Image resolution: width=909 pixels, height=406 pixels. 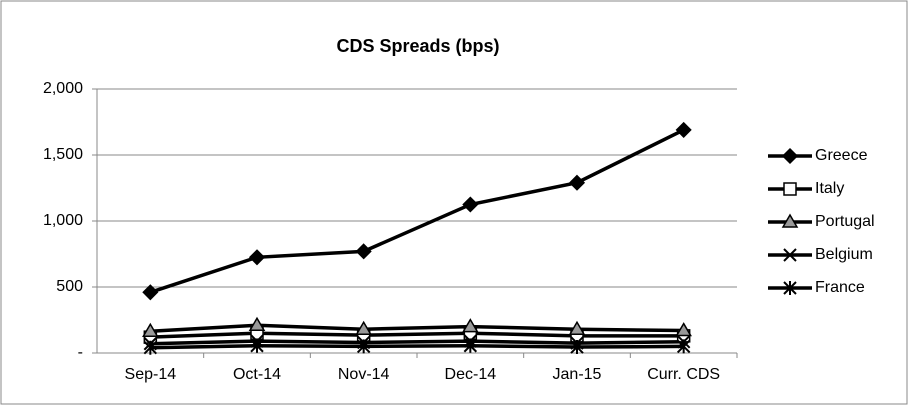 What do you see at coordinates (69, 286) in the screenshot?
I see `y-tick-label: 500` at bounding box center [69, 286].